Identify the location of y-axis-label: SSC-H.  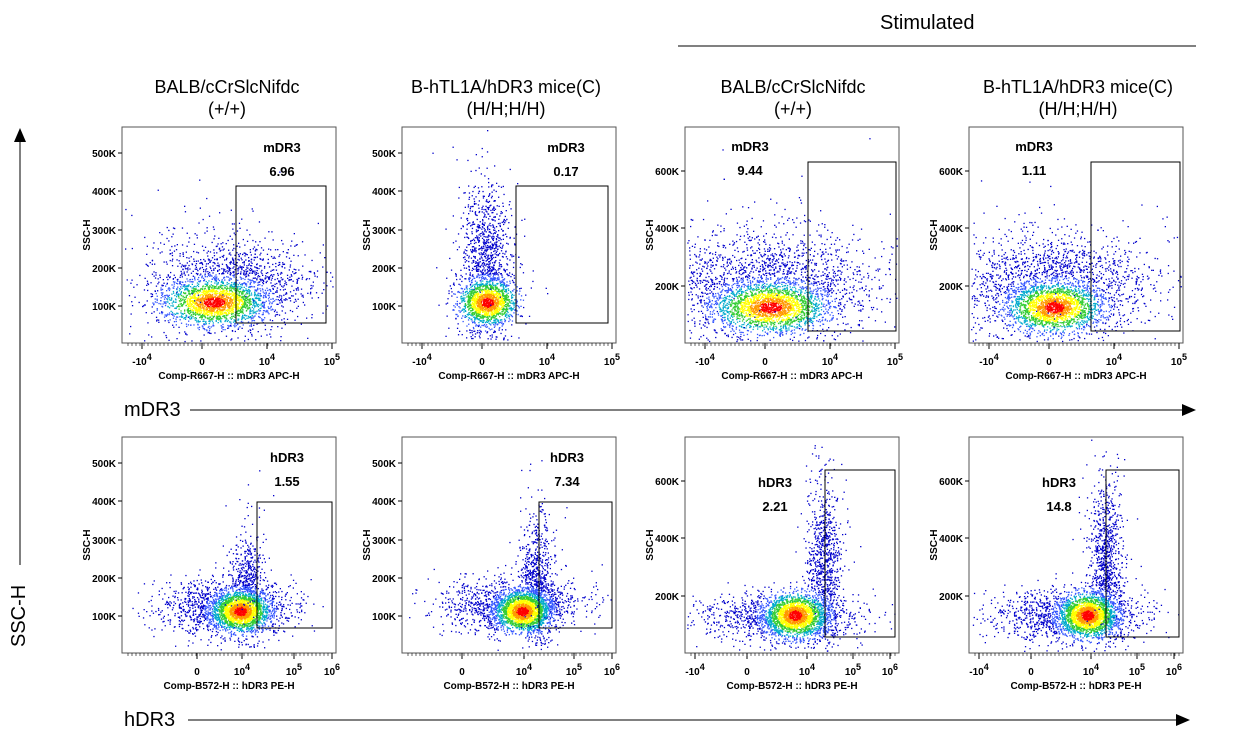
(87, 234).